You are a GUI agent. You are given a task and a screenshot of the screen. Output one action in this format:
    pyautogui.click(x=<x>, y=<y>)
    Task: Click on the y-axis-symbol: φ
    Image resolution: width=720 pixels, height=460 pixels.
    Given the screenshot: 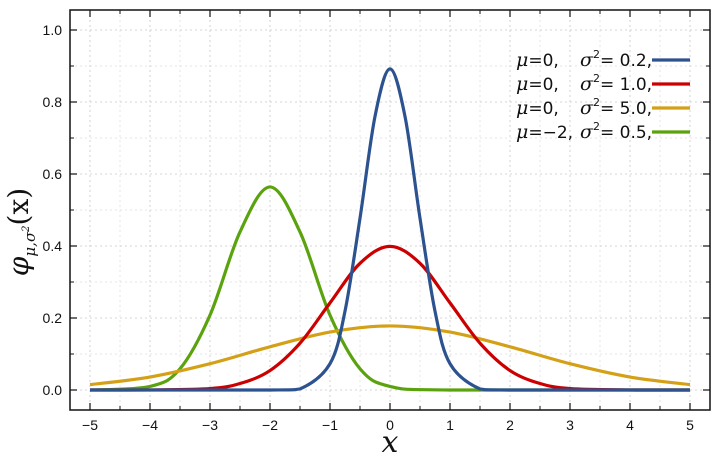 What is the action you would take?
    pyautogui.click(x=18, y=266)
    